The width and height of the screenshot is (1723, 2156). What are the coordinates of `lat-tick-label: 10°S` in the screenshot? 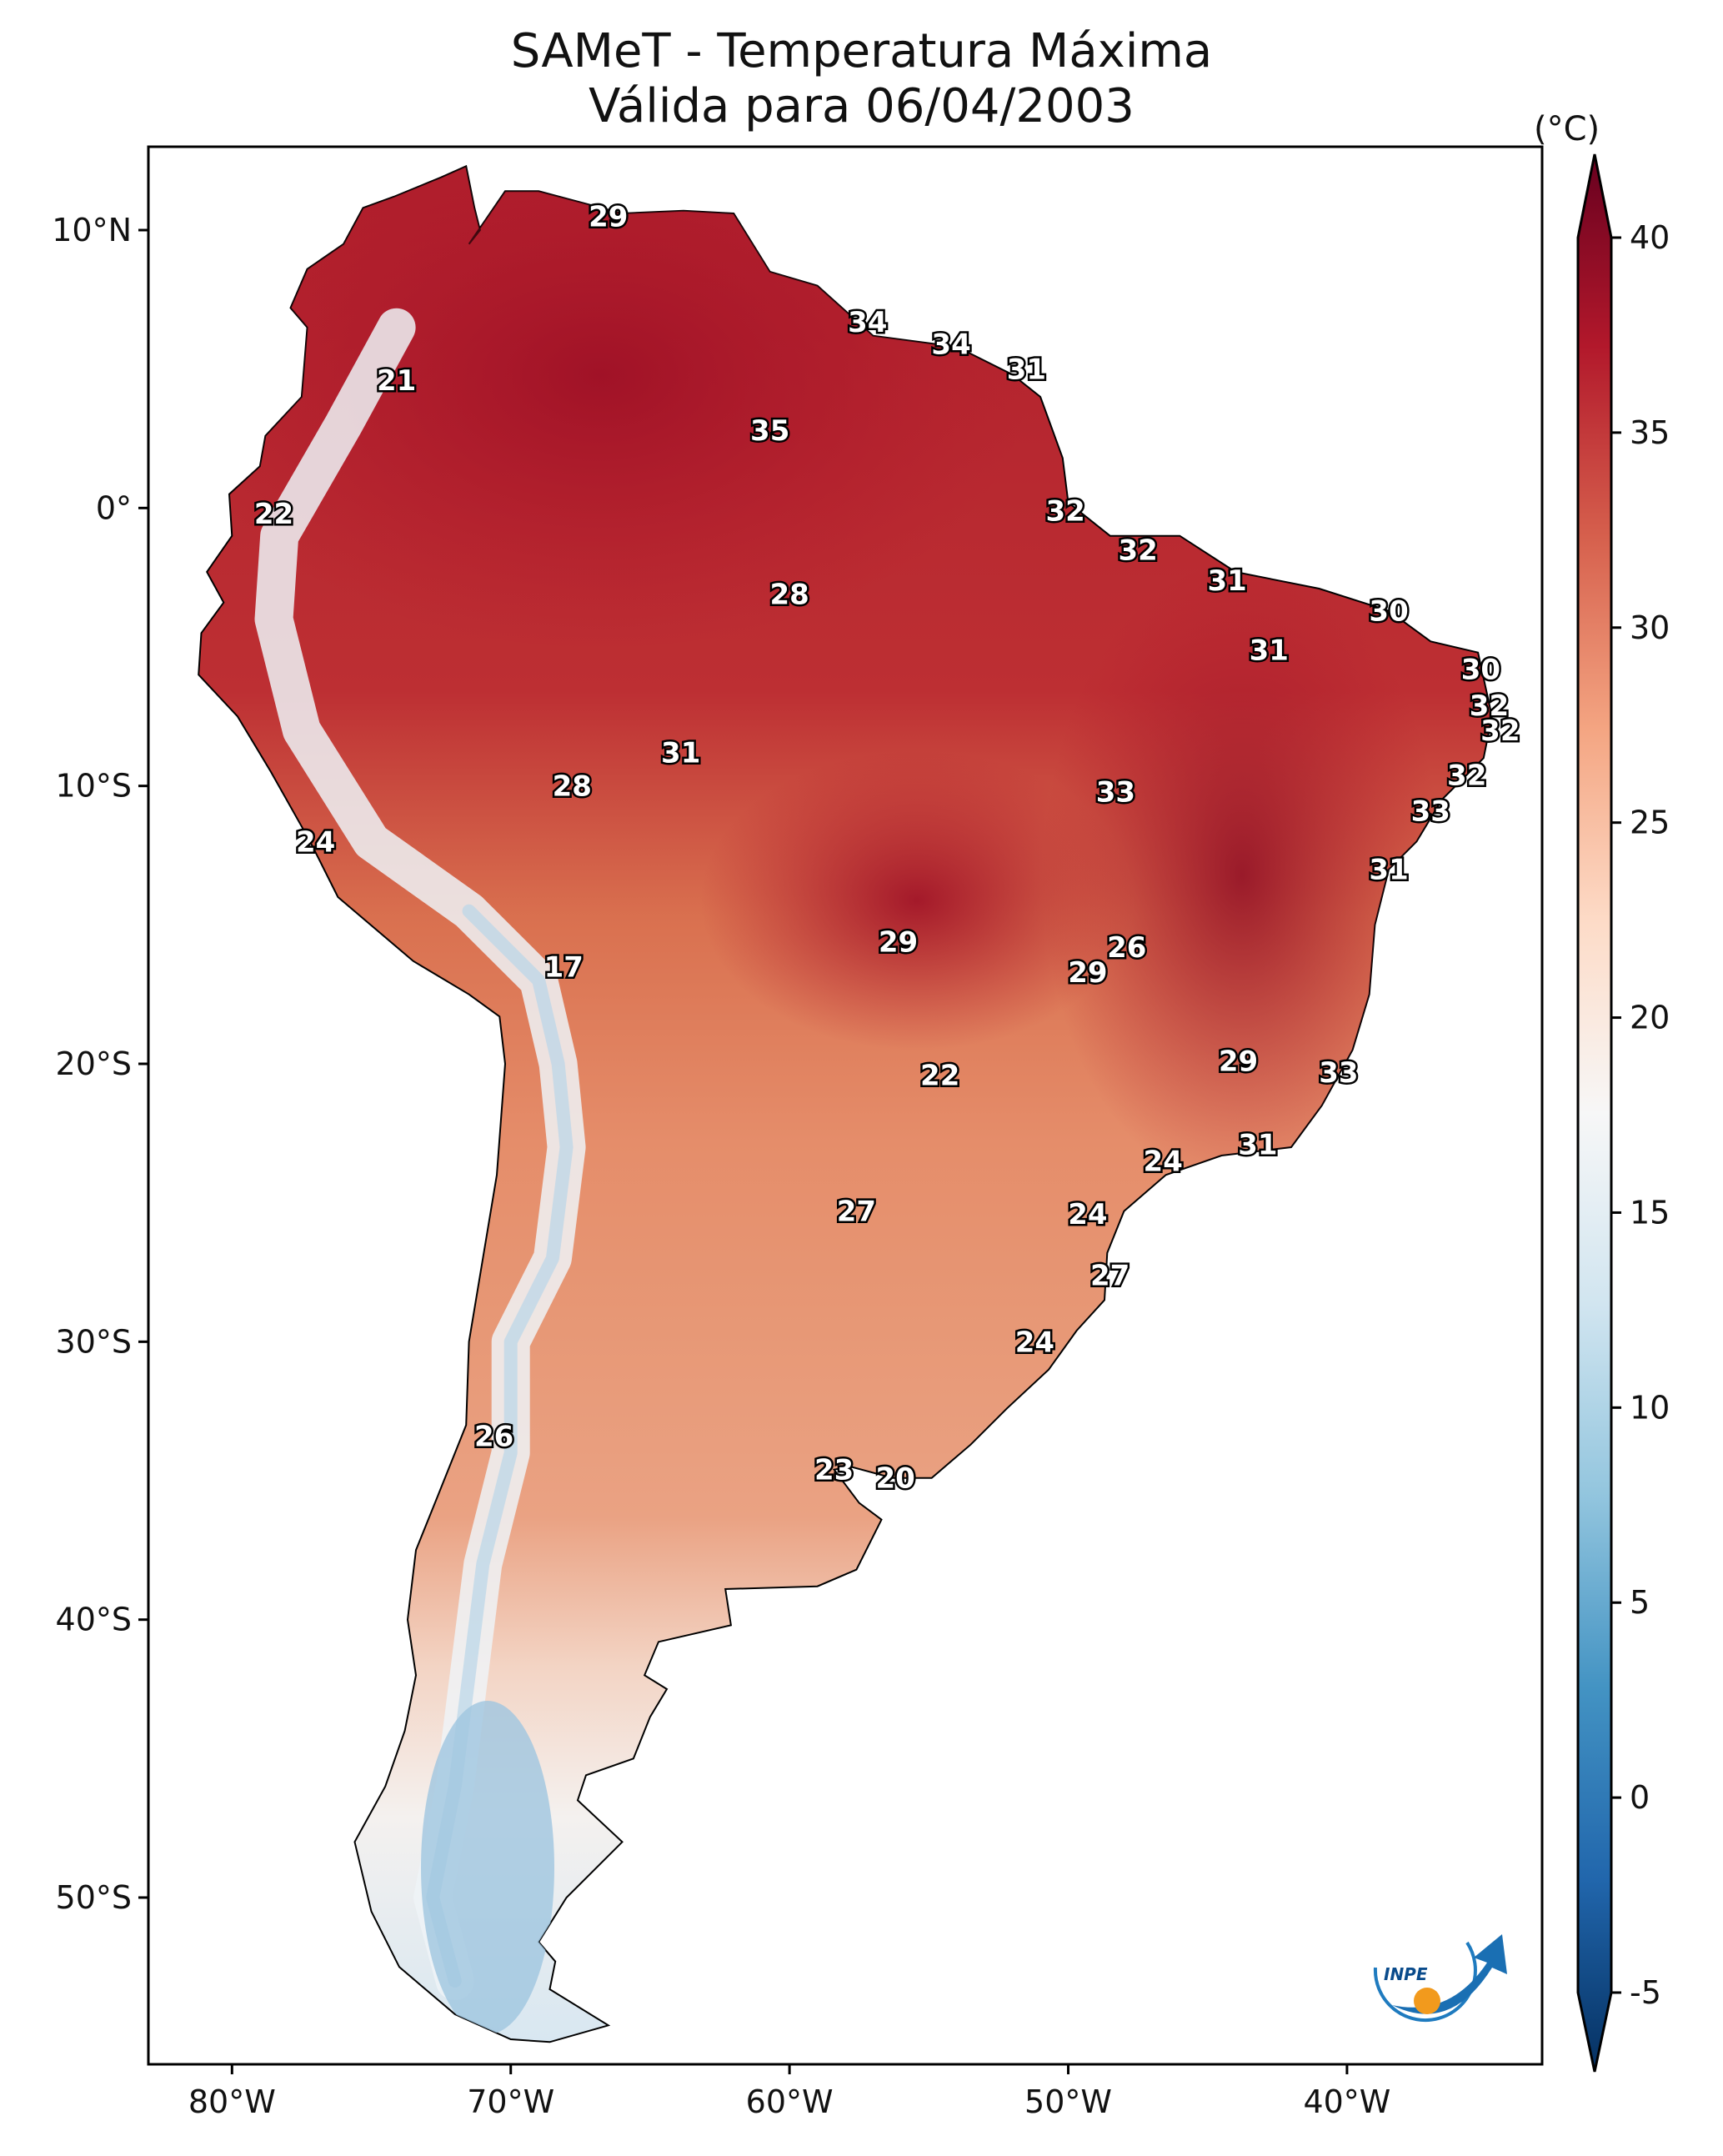 It's located at (94, 786).